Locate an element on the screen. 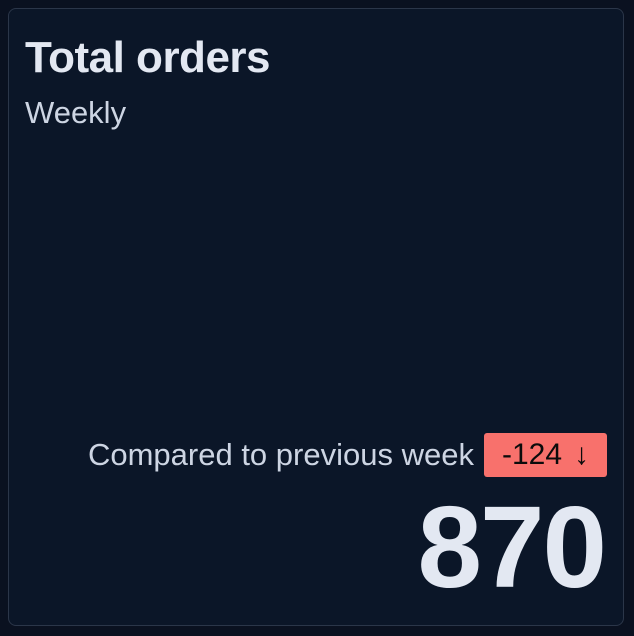 This screenshot has height=636, width=634. comparison-row: Compared to previous week -124 ↓ is located at coordinates (347, 455).